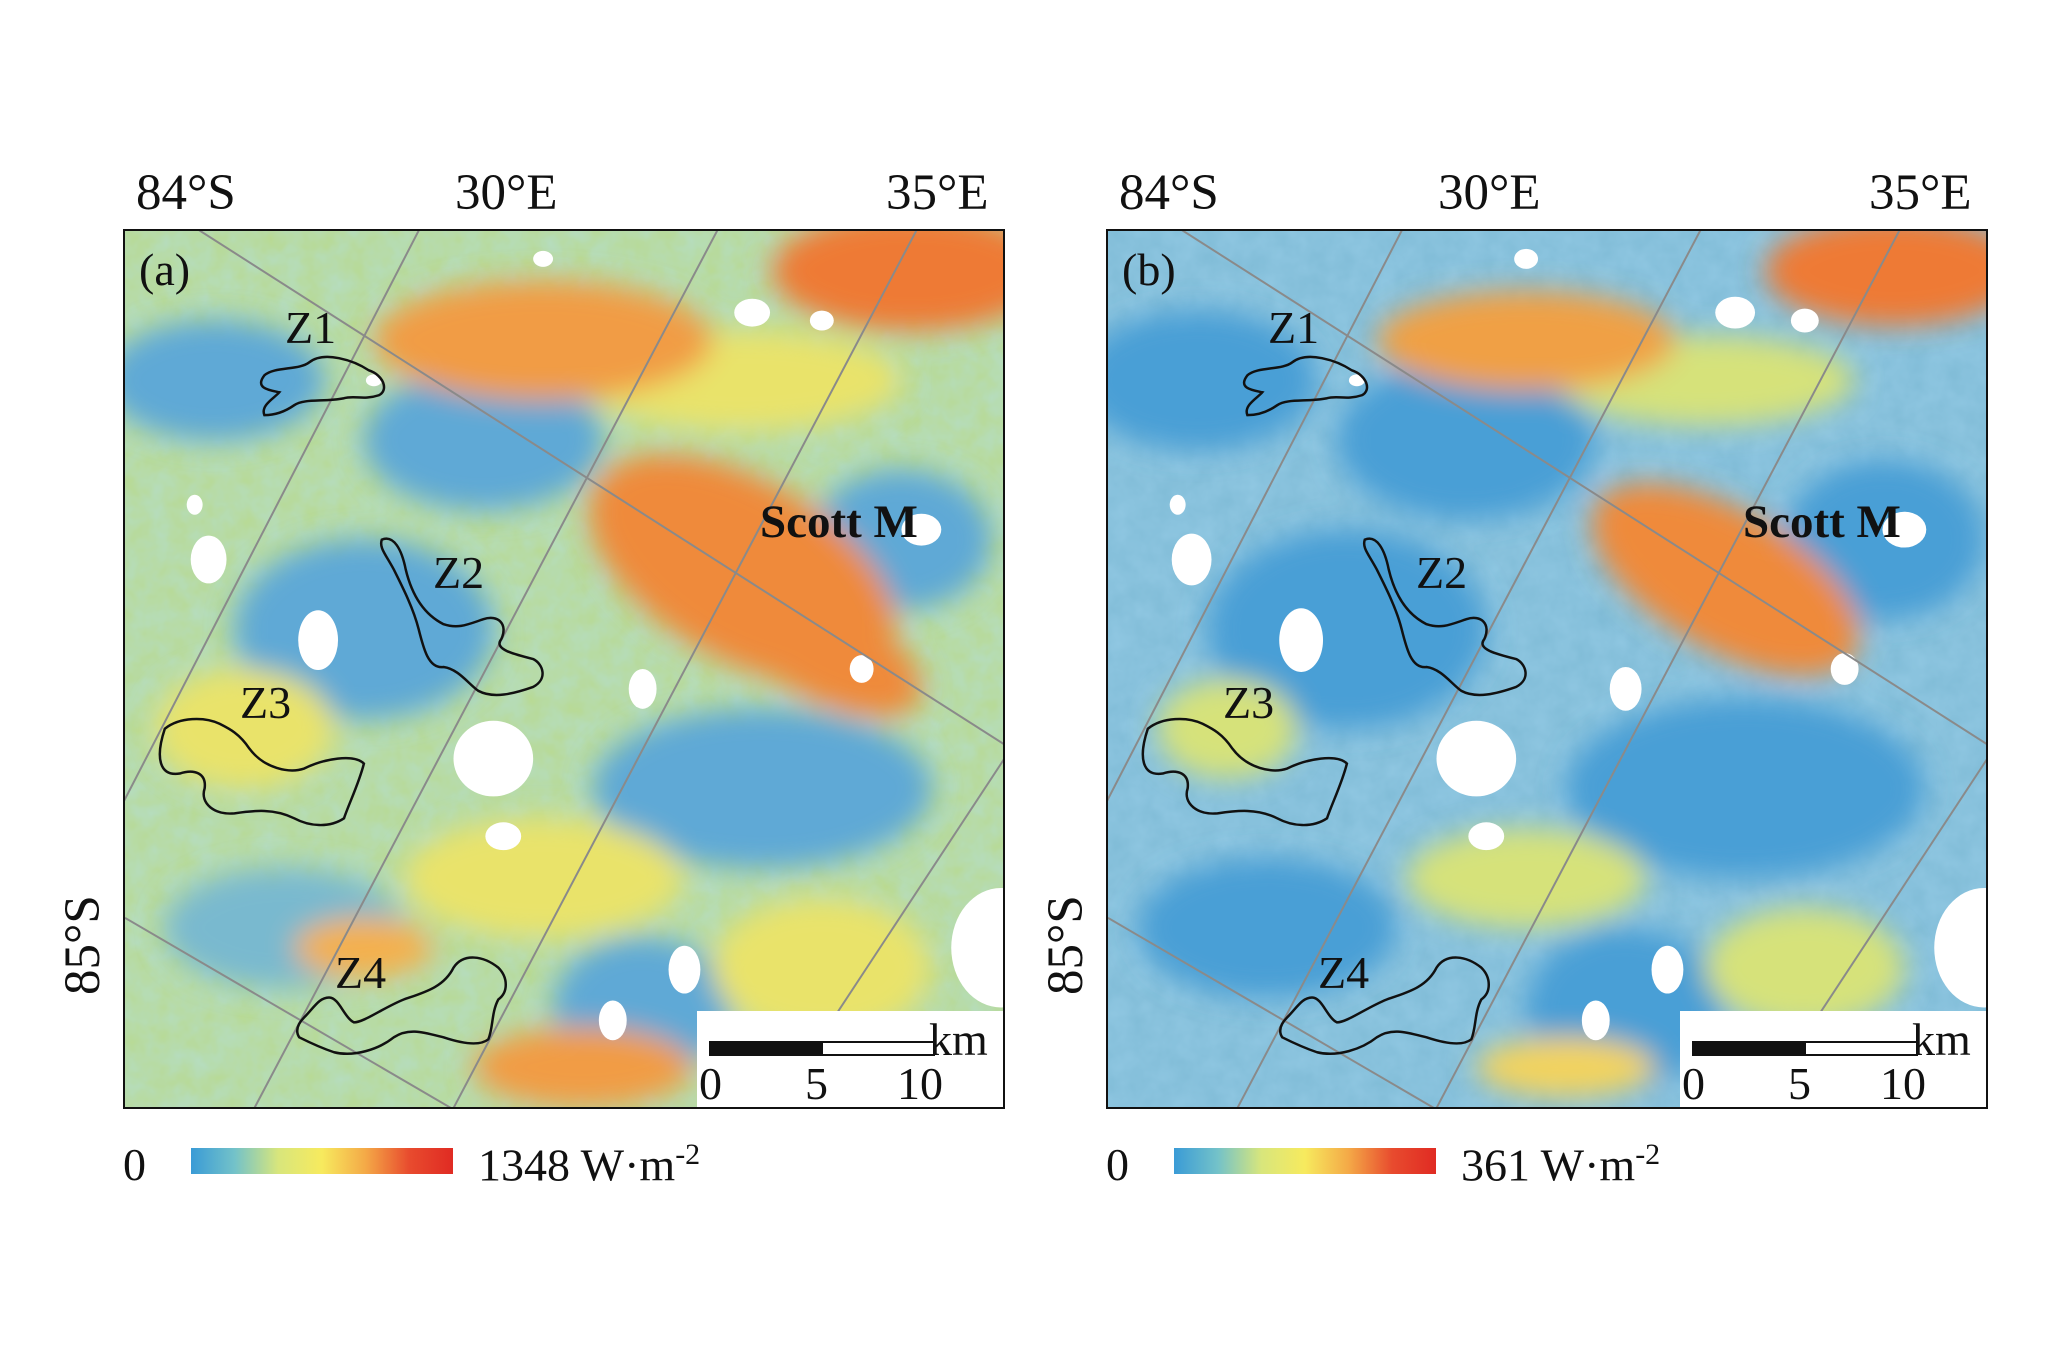 The width and height of the screenshot is (2048, 1352). Describe the element at coordinates (1456, 1168) in the screenshot. I see `color-legend-b: 0 361 W·m-2` at that location.